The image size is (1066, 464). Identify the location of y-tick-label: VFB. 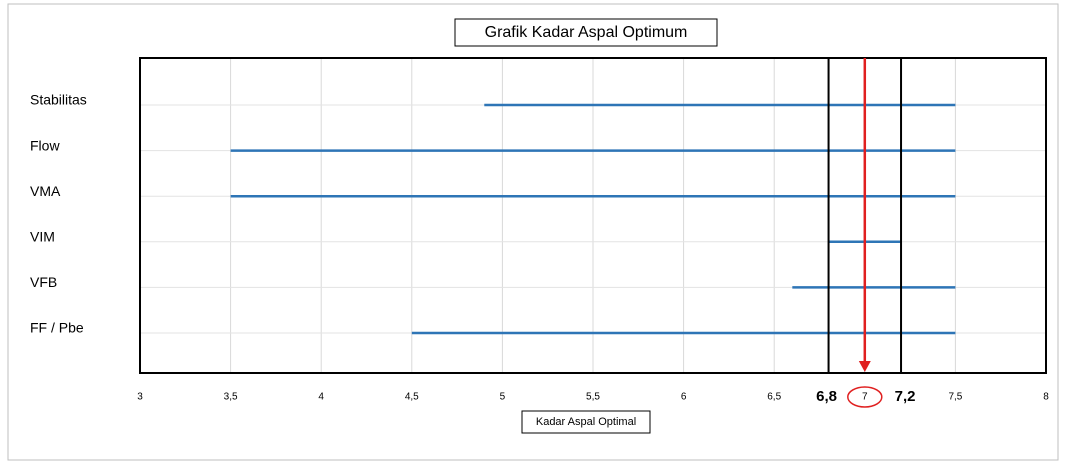
(43, 282).